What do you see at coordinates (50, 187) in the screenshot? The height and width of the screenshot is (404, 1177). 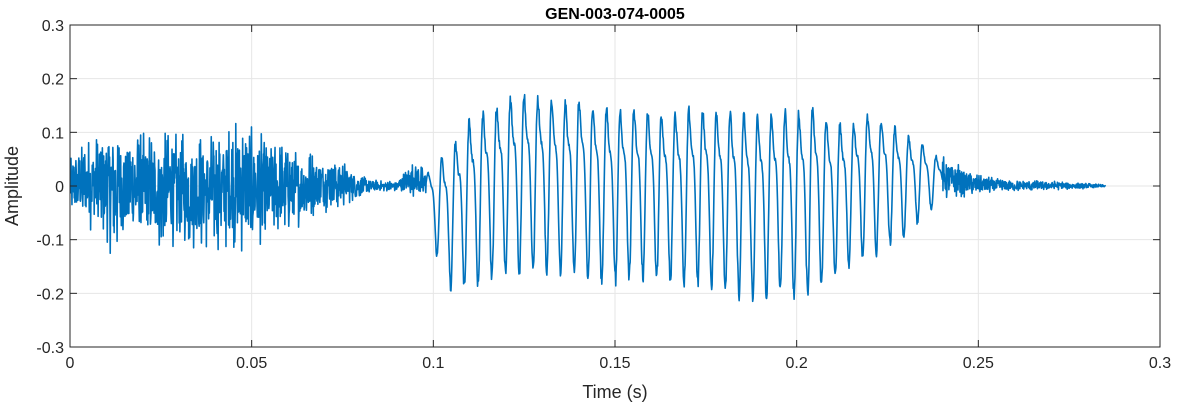 I see `y-tick-labels: -0.3 -0.2 -0.1 0 0.1 0.2 0.3` at bounding box center [50, 187].